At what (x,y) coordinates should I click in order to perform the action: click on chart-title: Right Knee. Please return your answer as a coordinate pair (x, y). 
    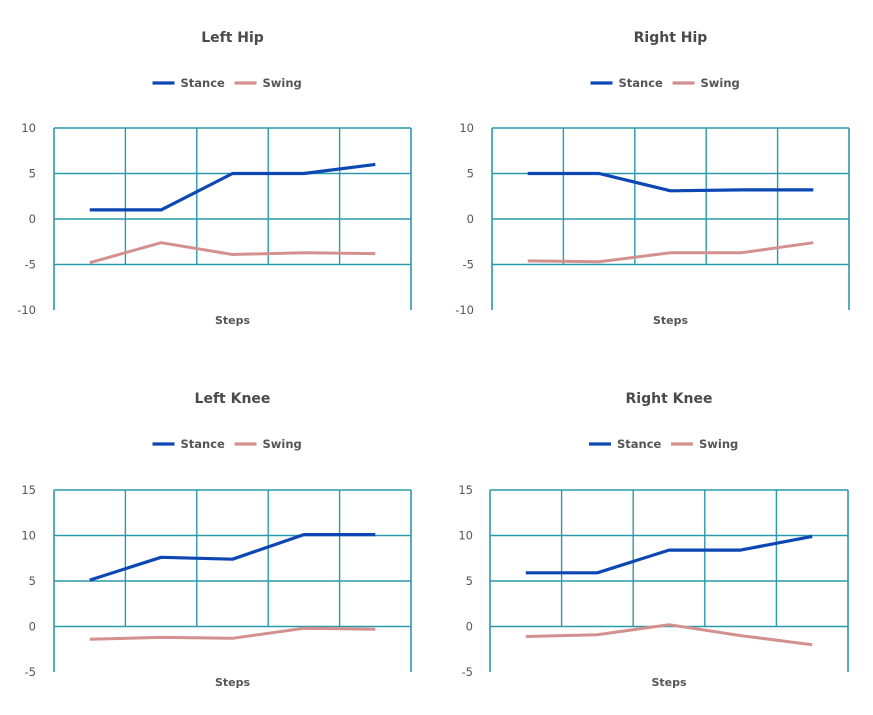
    Looking at the image, I should click on (669, 399).